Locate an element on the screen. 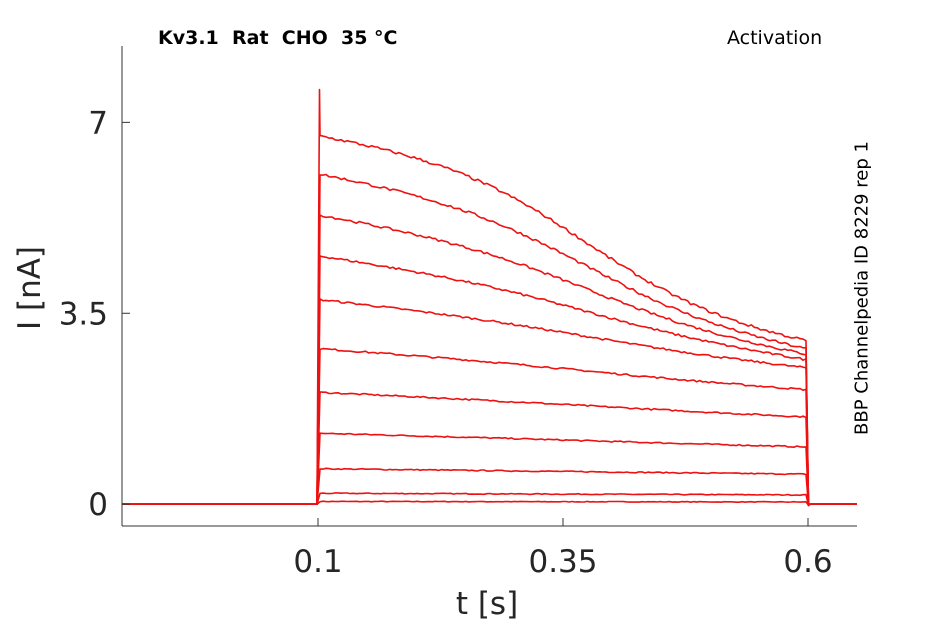 Image resolution: width=945 pixels, height=624 pixels. chart-title: Kv3.1 Rat CHO 35 °C is located at coordinates (278, 38).